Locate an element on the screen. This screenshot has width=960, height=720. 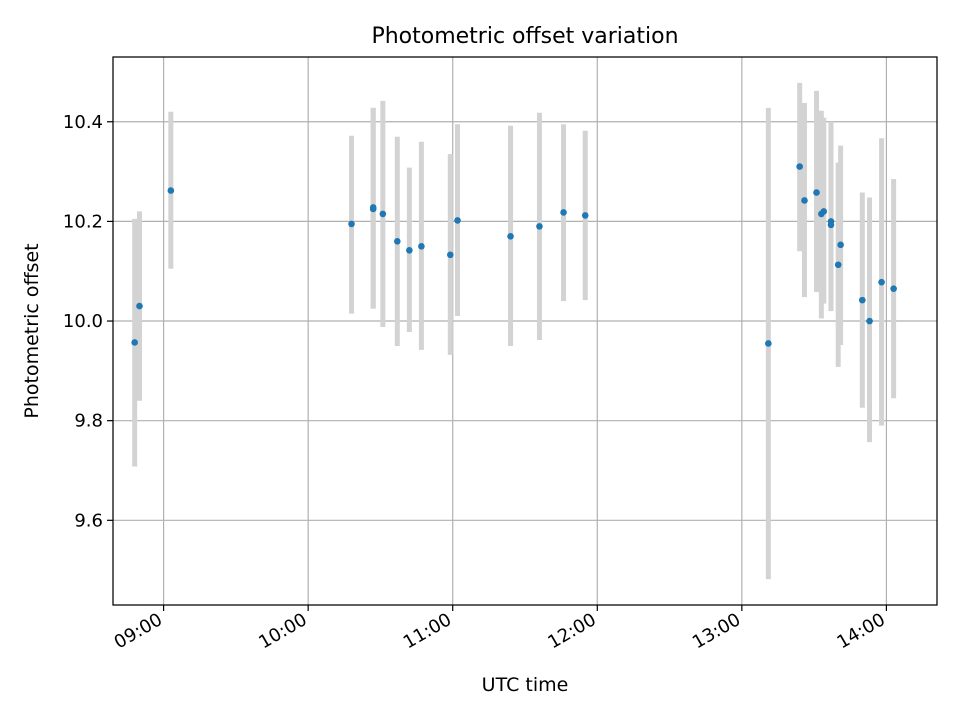
y-tick-label: 10.0 is located at coordinates (83, 321).